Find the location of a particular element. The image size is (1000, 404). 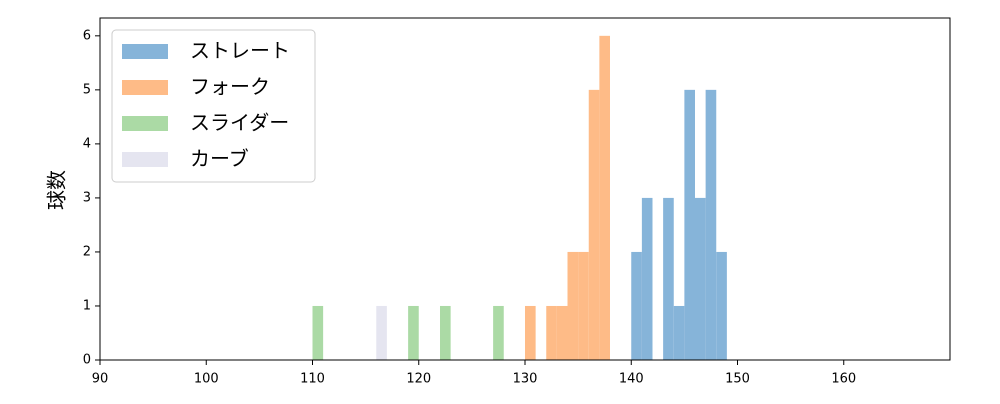

y-tick-label: 3 is located at coordinates (87, 197).